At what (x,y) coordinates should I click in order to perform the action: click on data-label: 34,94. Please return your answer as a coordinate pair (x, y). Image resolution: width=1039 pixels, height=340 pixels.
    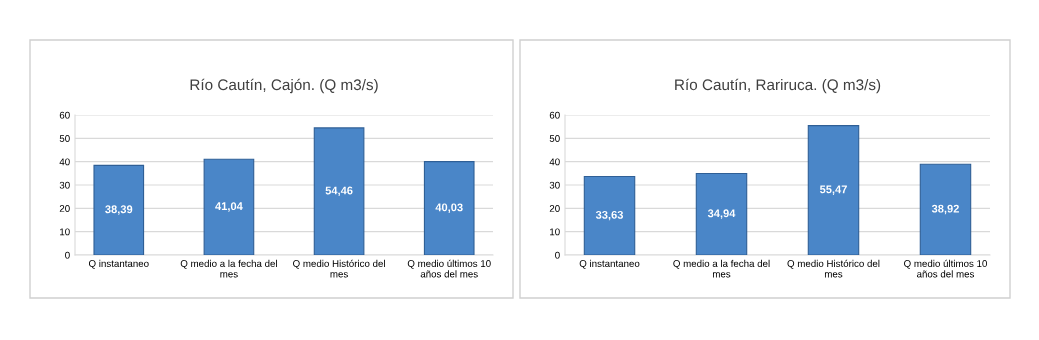
    Looking at the image, I should click on (721, 214).